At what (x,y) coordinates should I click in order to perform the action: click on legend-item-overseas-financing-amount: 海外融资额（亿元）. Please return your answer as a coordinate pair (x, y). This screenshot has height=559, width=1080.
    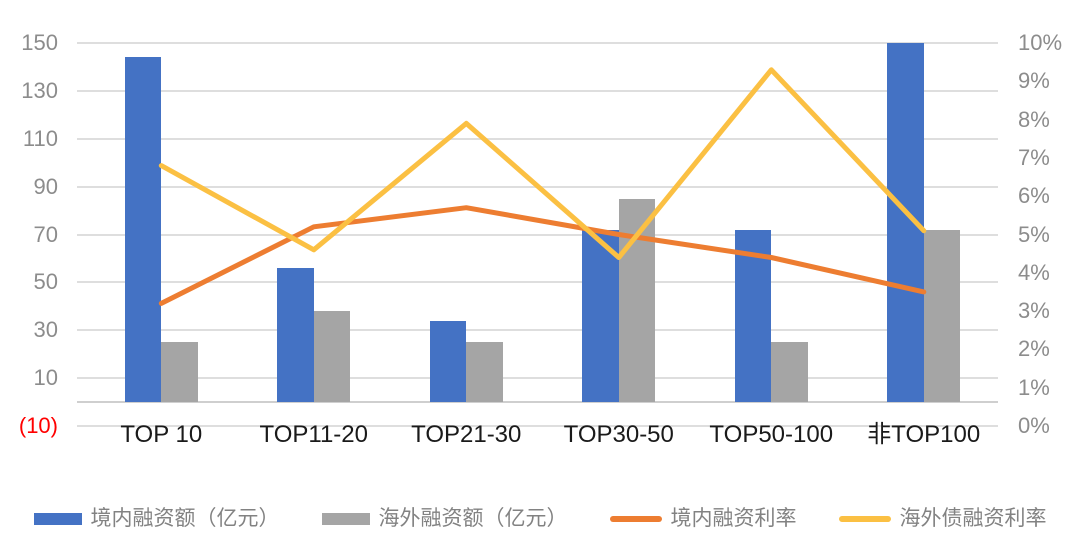
    Looking at the image, I should click on (444, 519).